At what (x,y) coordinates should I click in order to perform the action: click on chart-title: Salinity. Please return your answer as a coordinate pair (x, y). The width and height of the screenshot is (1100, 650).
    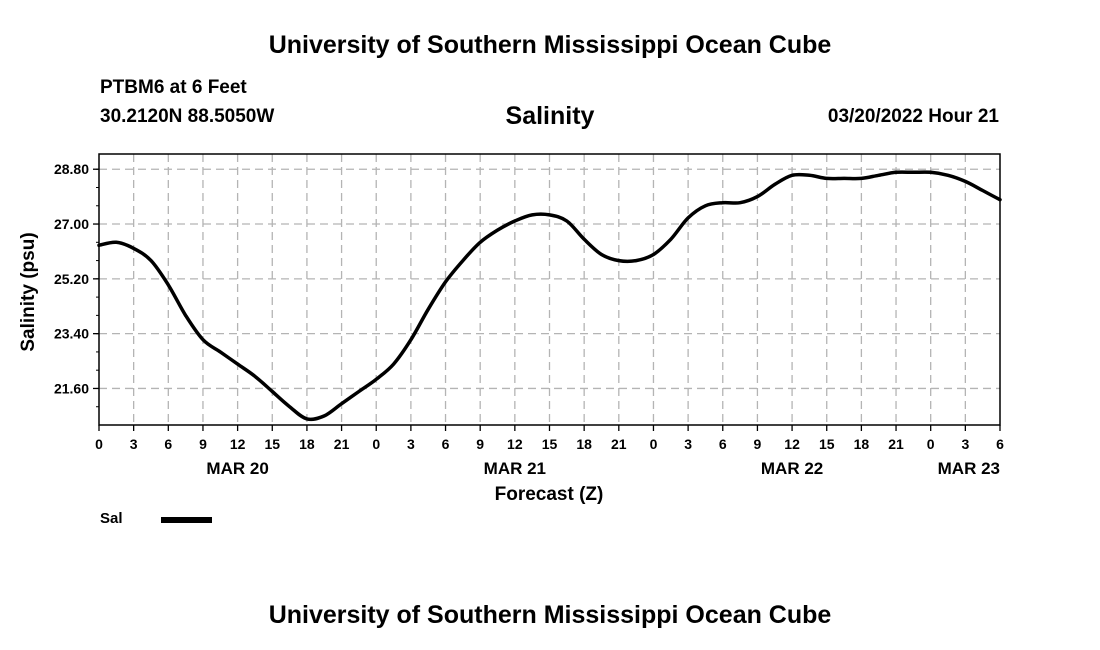
    Looking at the image, I should click on (550, 116).